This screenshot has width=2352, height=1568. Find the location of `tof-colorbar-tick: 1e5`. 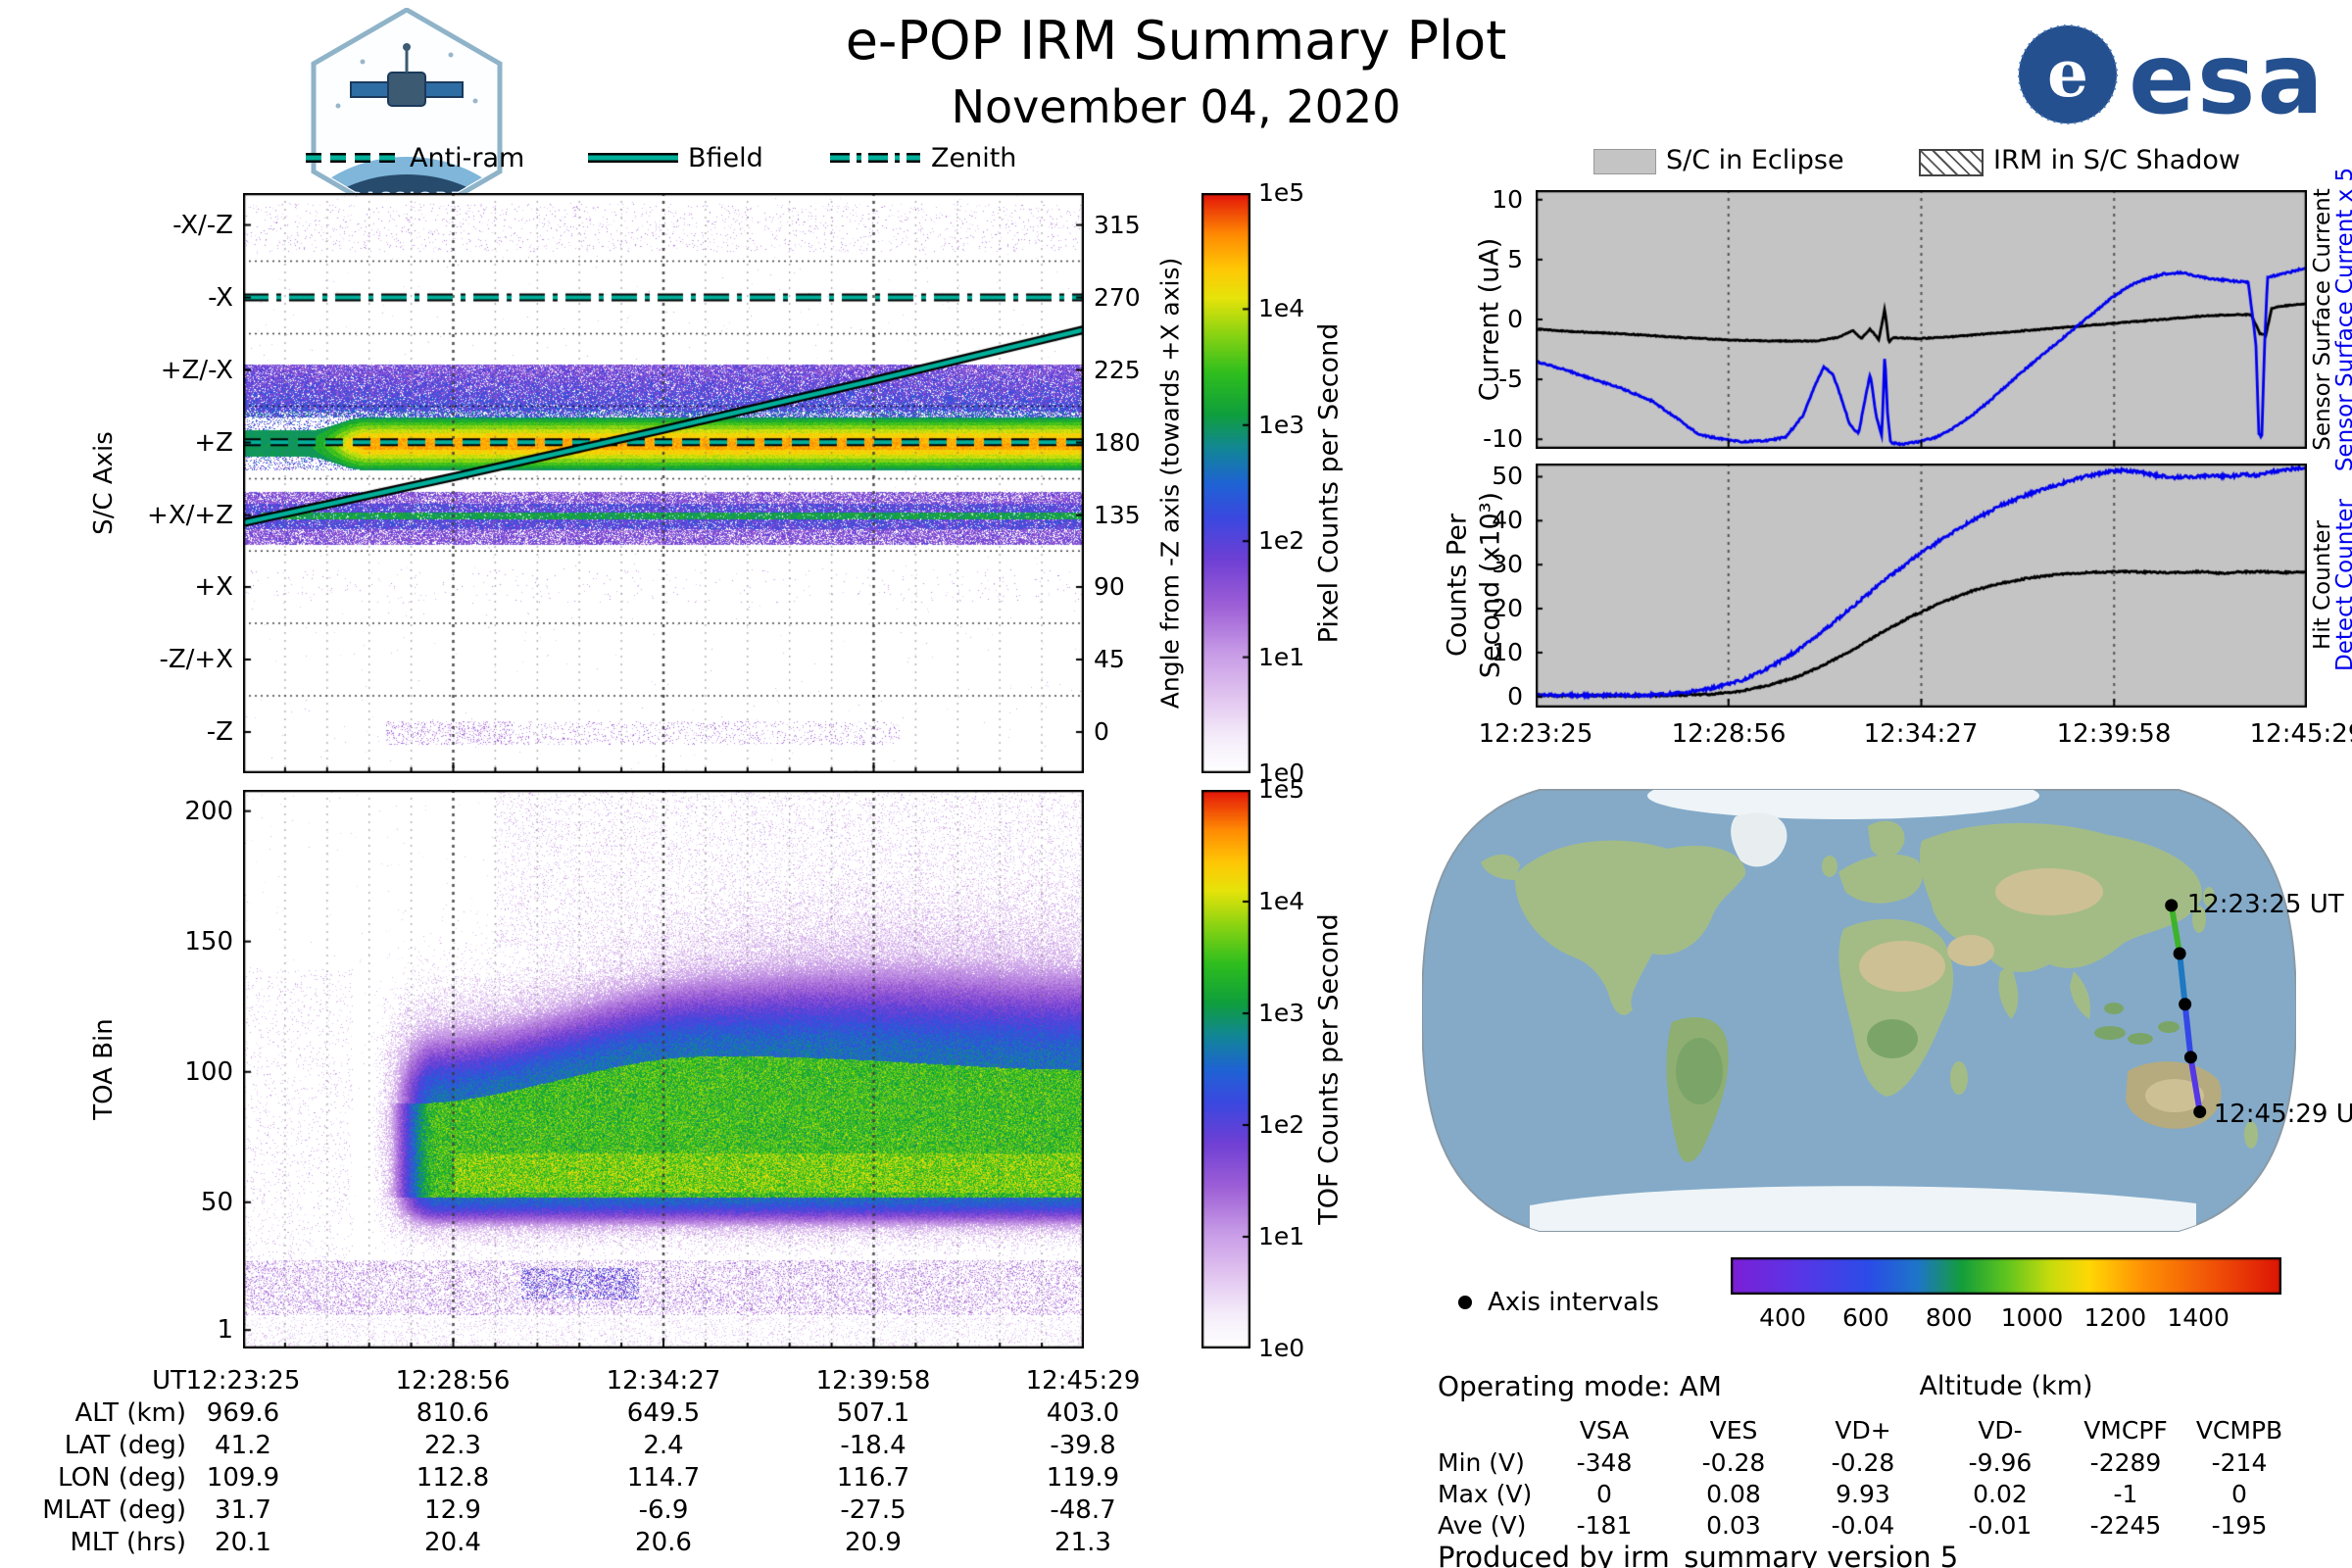

tof-colorbar-tick: 1e5 is located at coordinates (1281, 789).